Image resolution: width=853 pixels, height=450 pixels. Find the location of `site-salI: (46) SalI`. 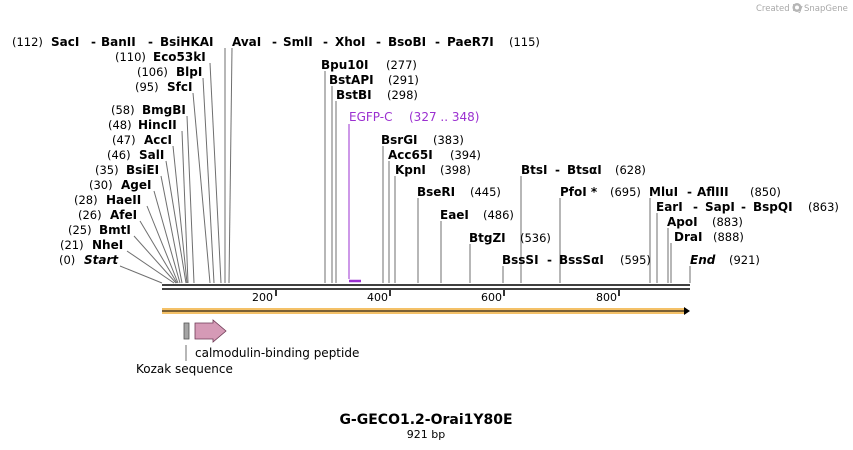

site-salI: (46) SalI is located at coordinates (135, 155).